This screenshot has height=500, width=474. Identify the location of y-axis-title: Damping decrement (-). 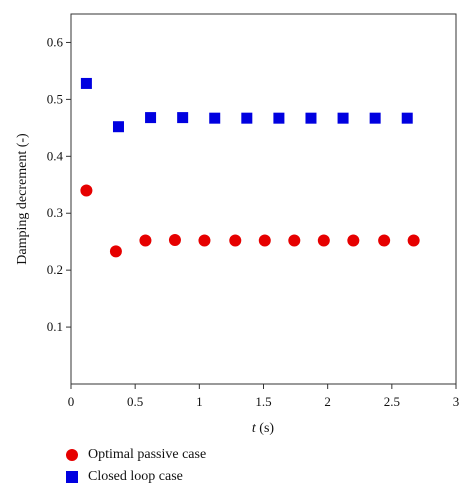
(22, 199).